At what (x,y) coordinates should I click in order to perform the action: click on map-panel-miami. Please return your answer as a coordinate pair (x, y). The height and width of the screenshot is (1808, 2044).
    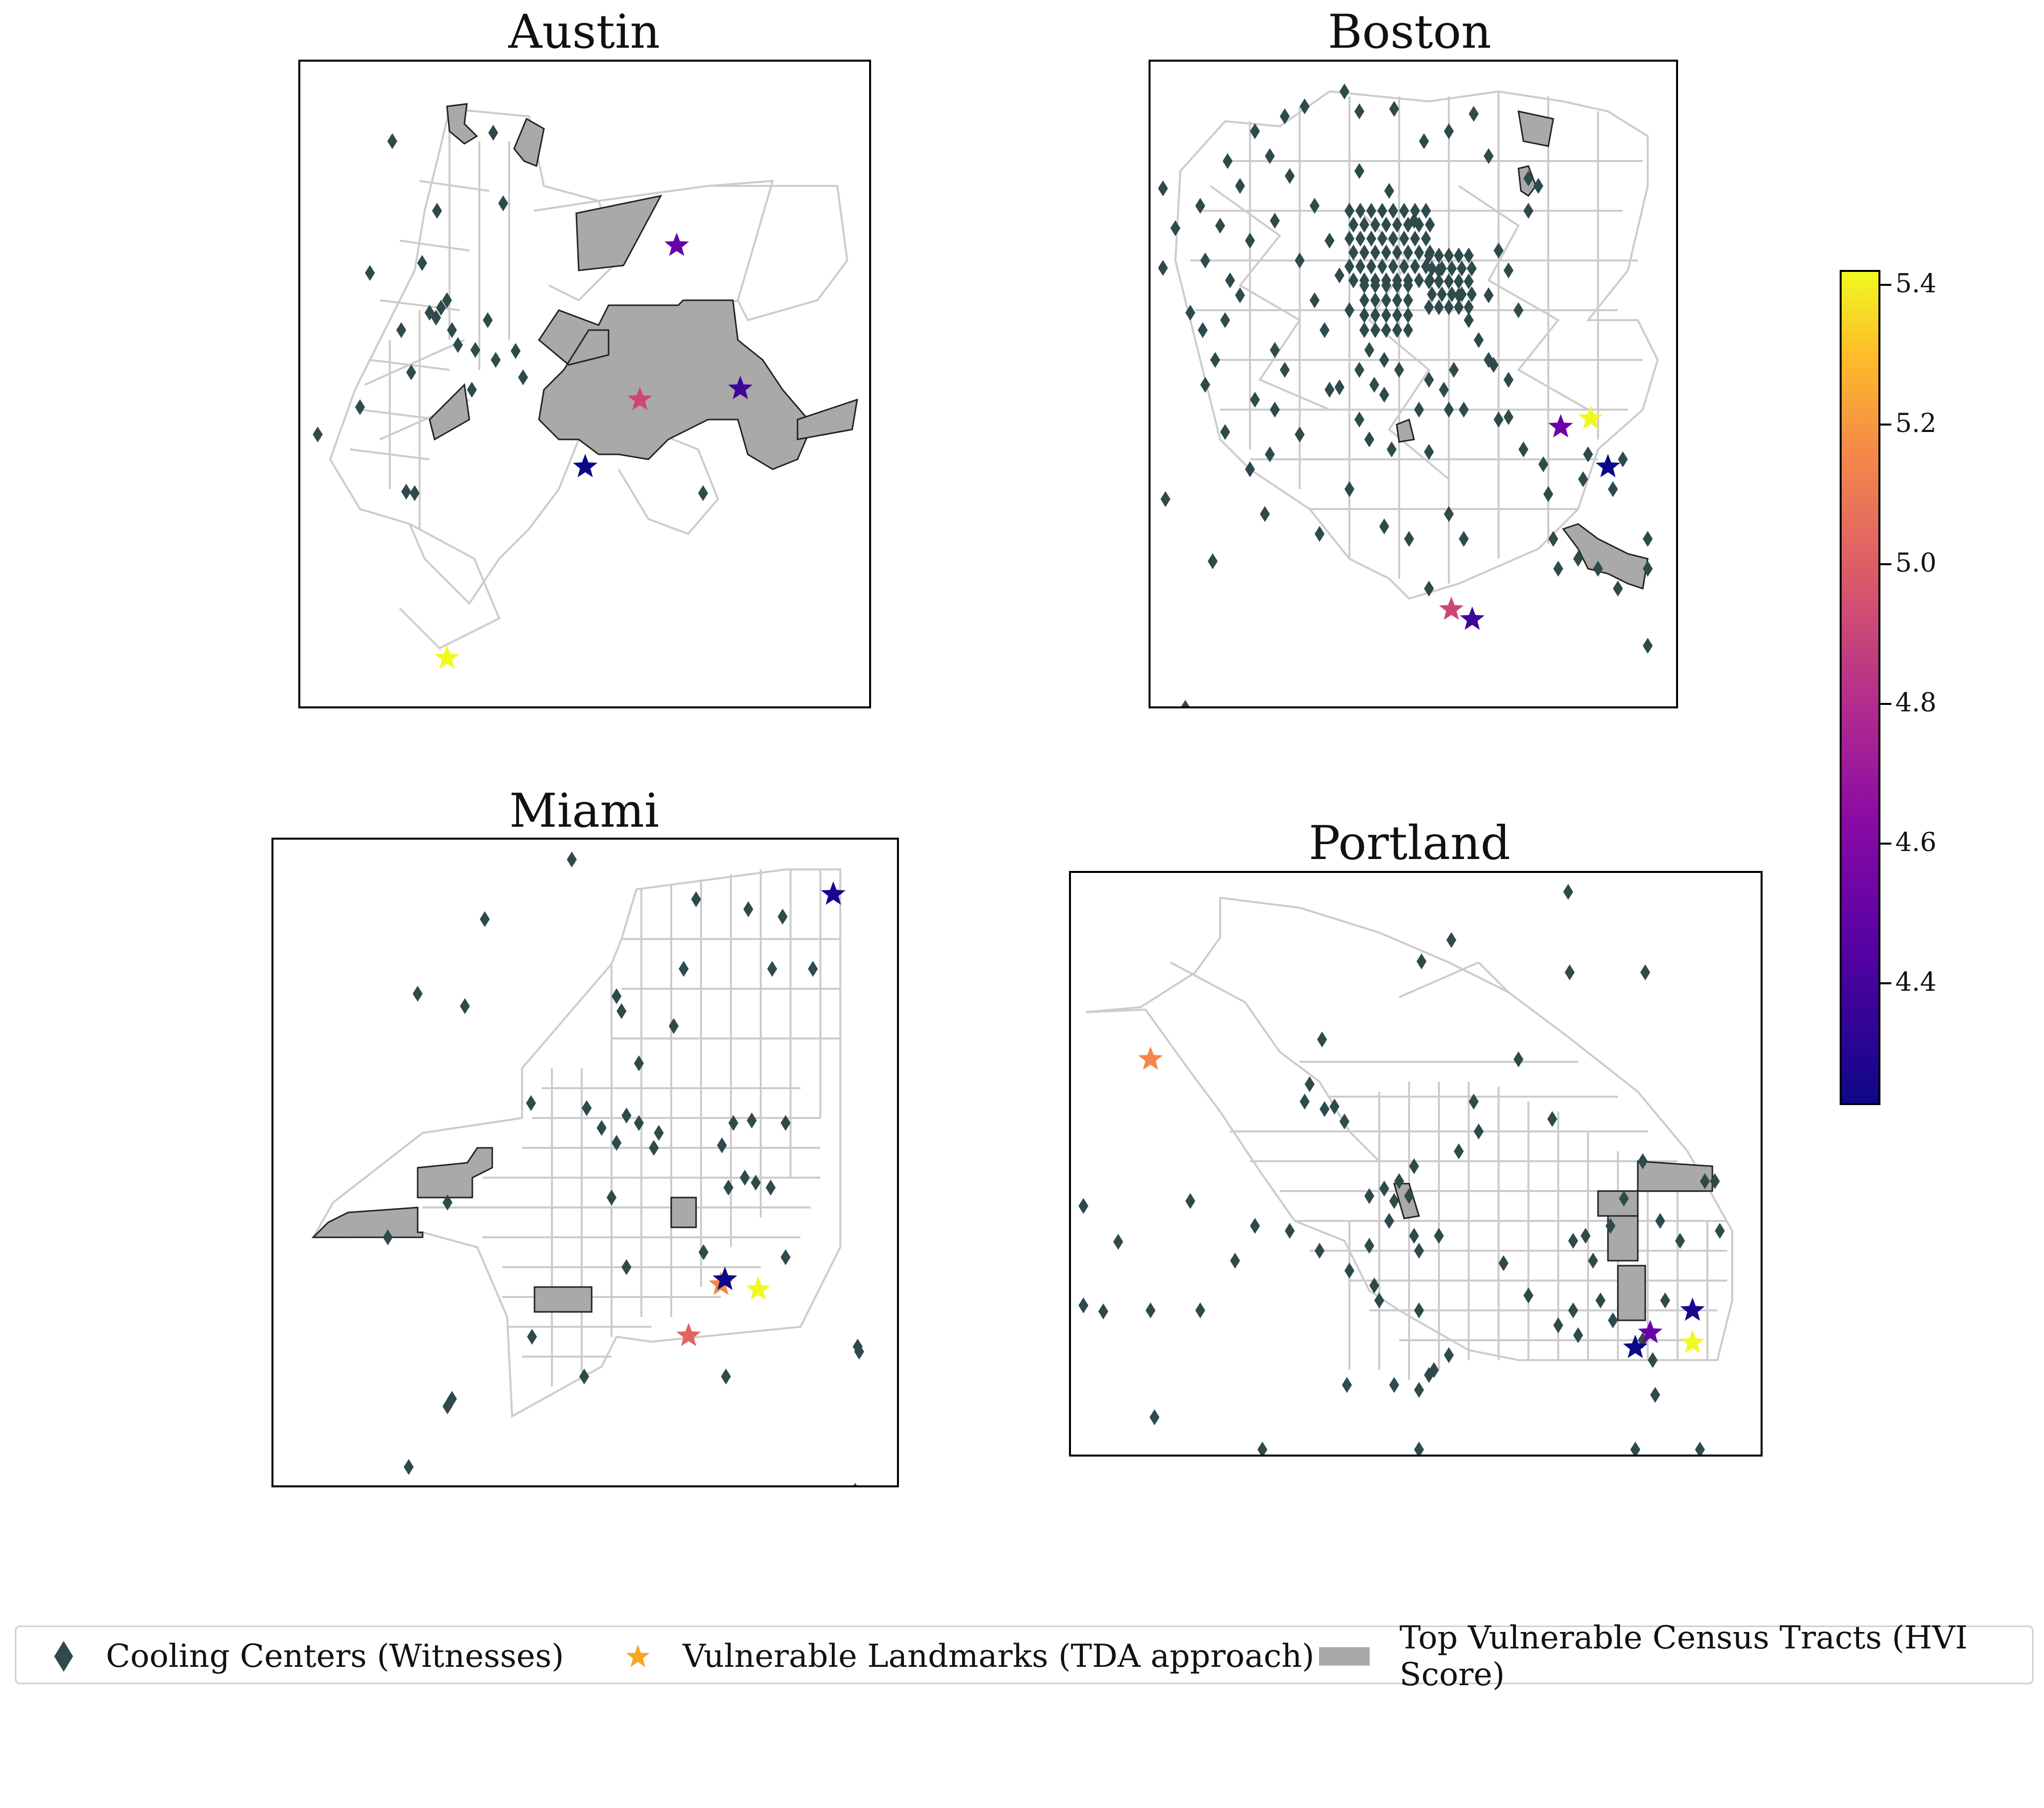
    Looking at the image, I should click on (585, 1162).